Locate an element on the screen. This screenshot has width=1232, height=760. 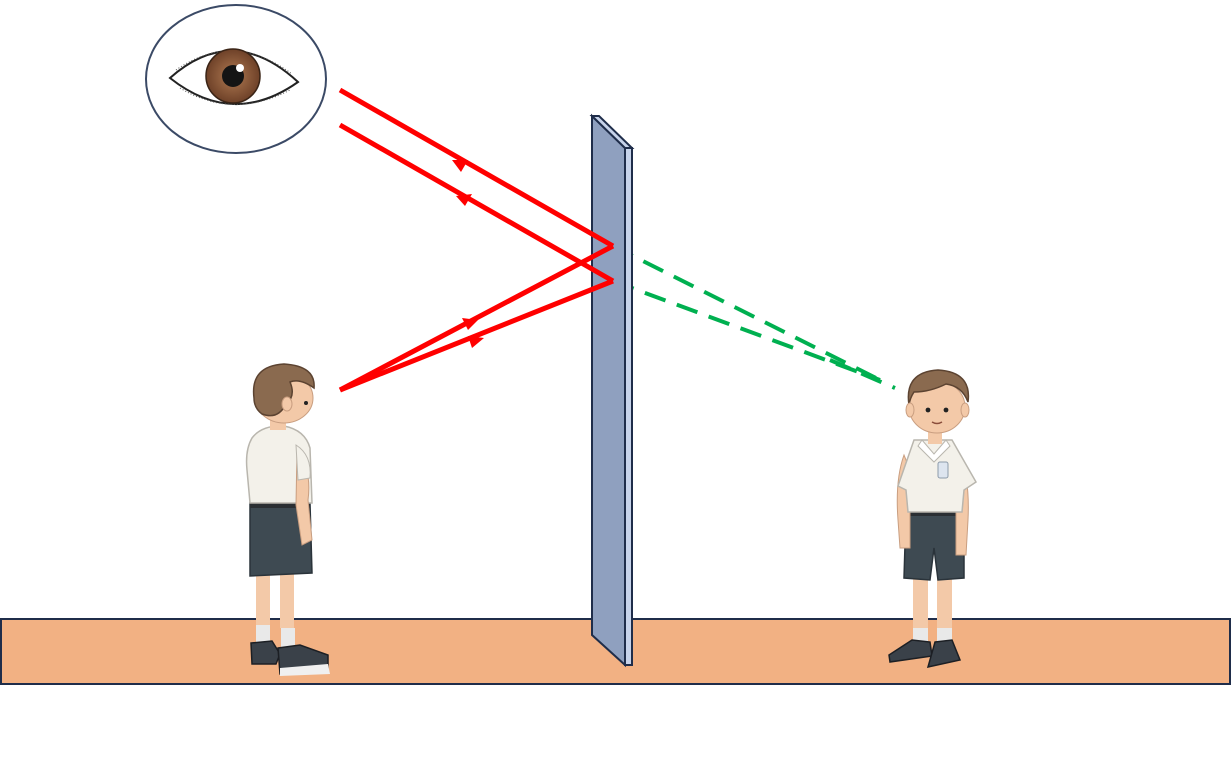
plane-mirror is located at coordinates (612, 390).